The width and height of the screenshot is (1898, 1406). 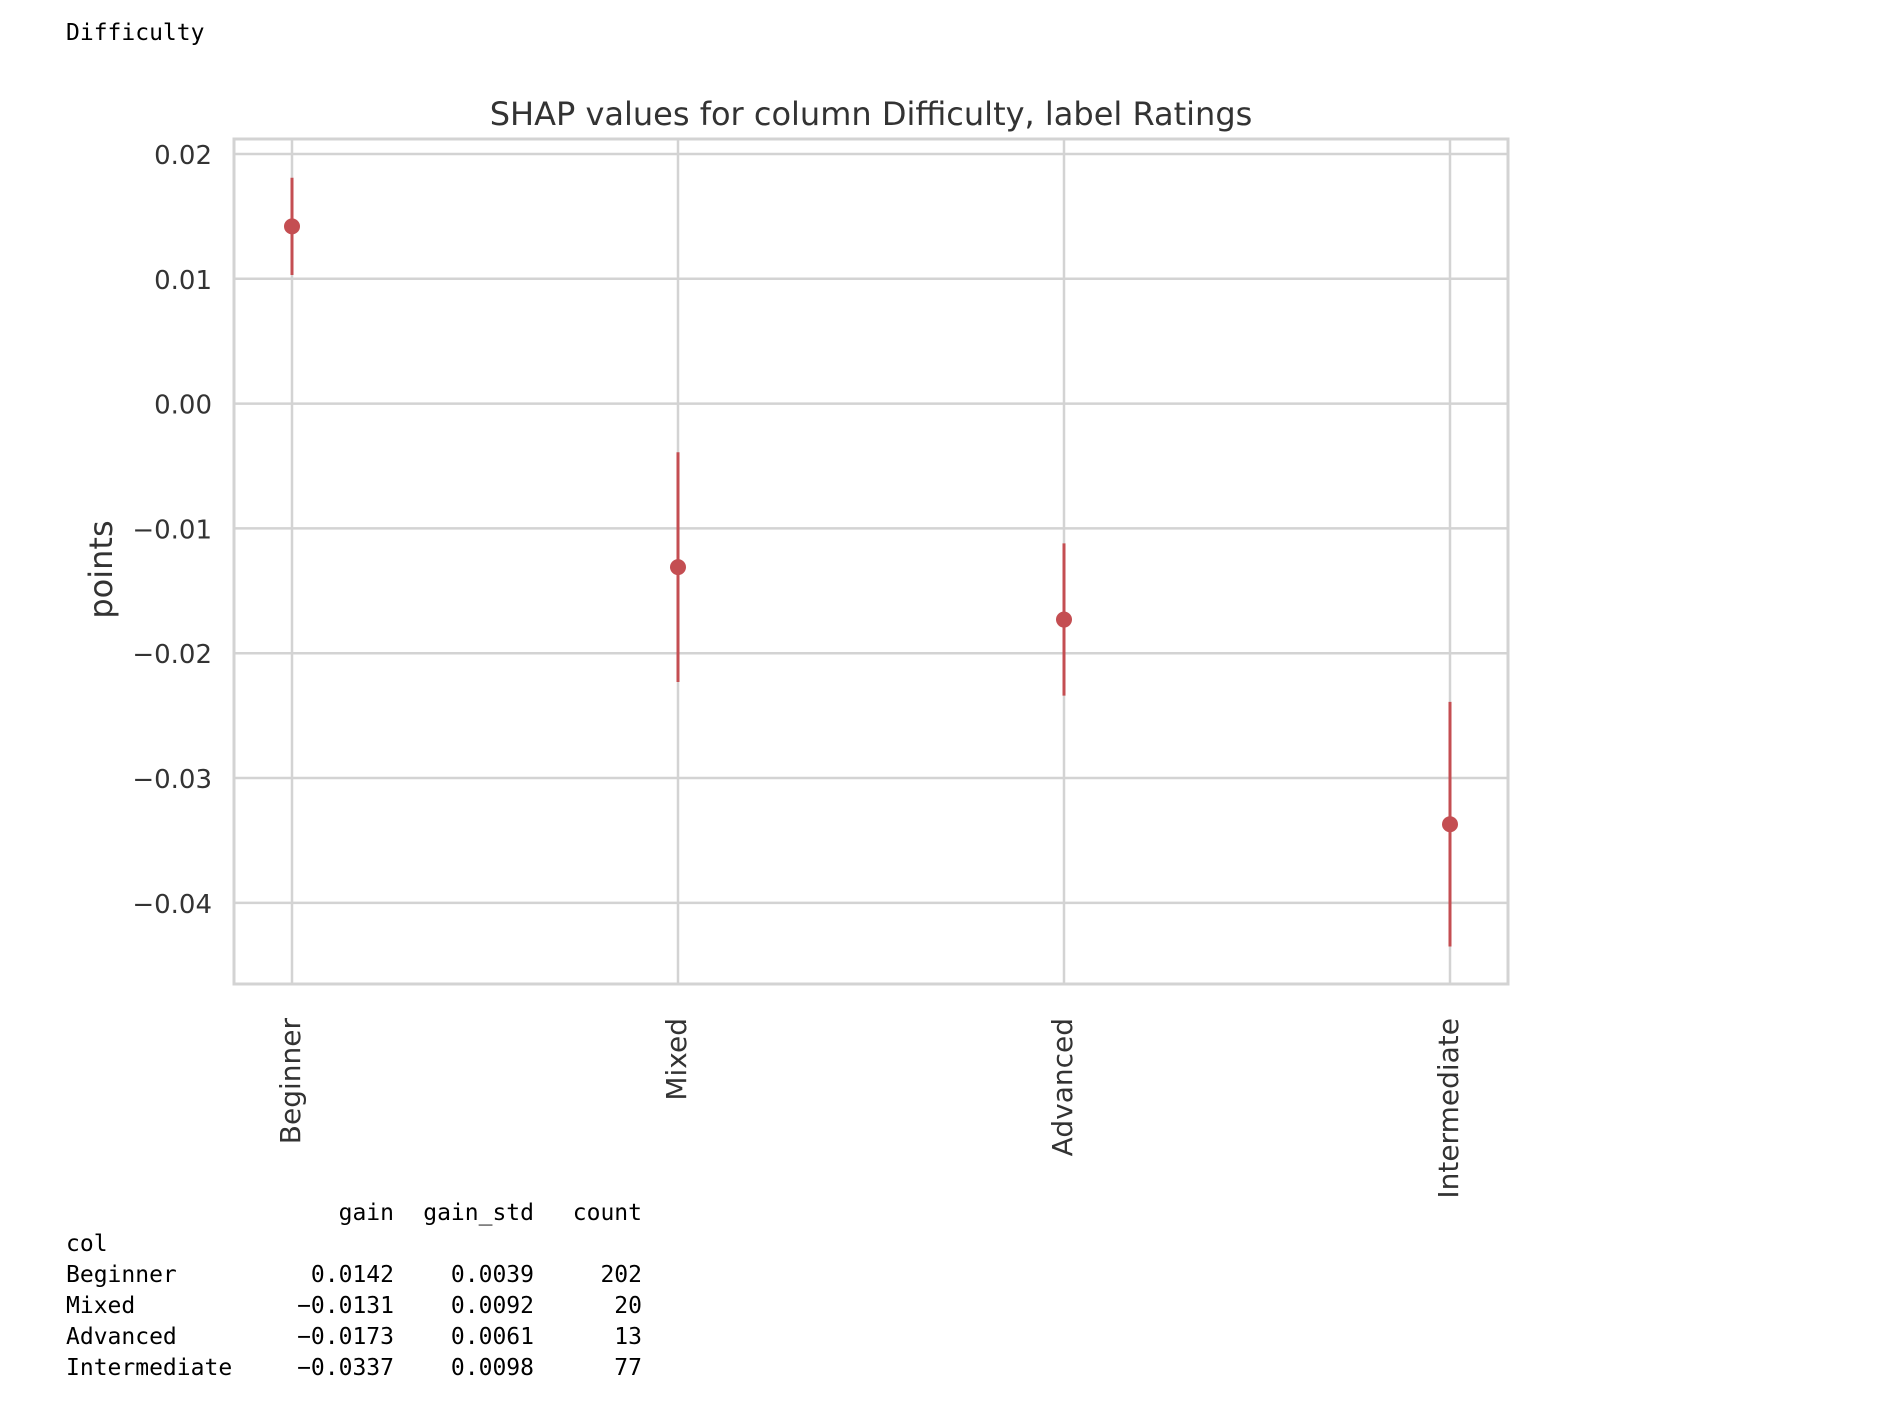 I want to click on column-header-gain: gain, so click(x=366, y=1213).